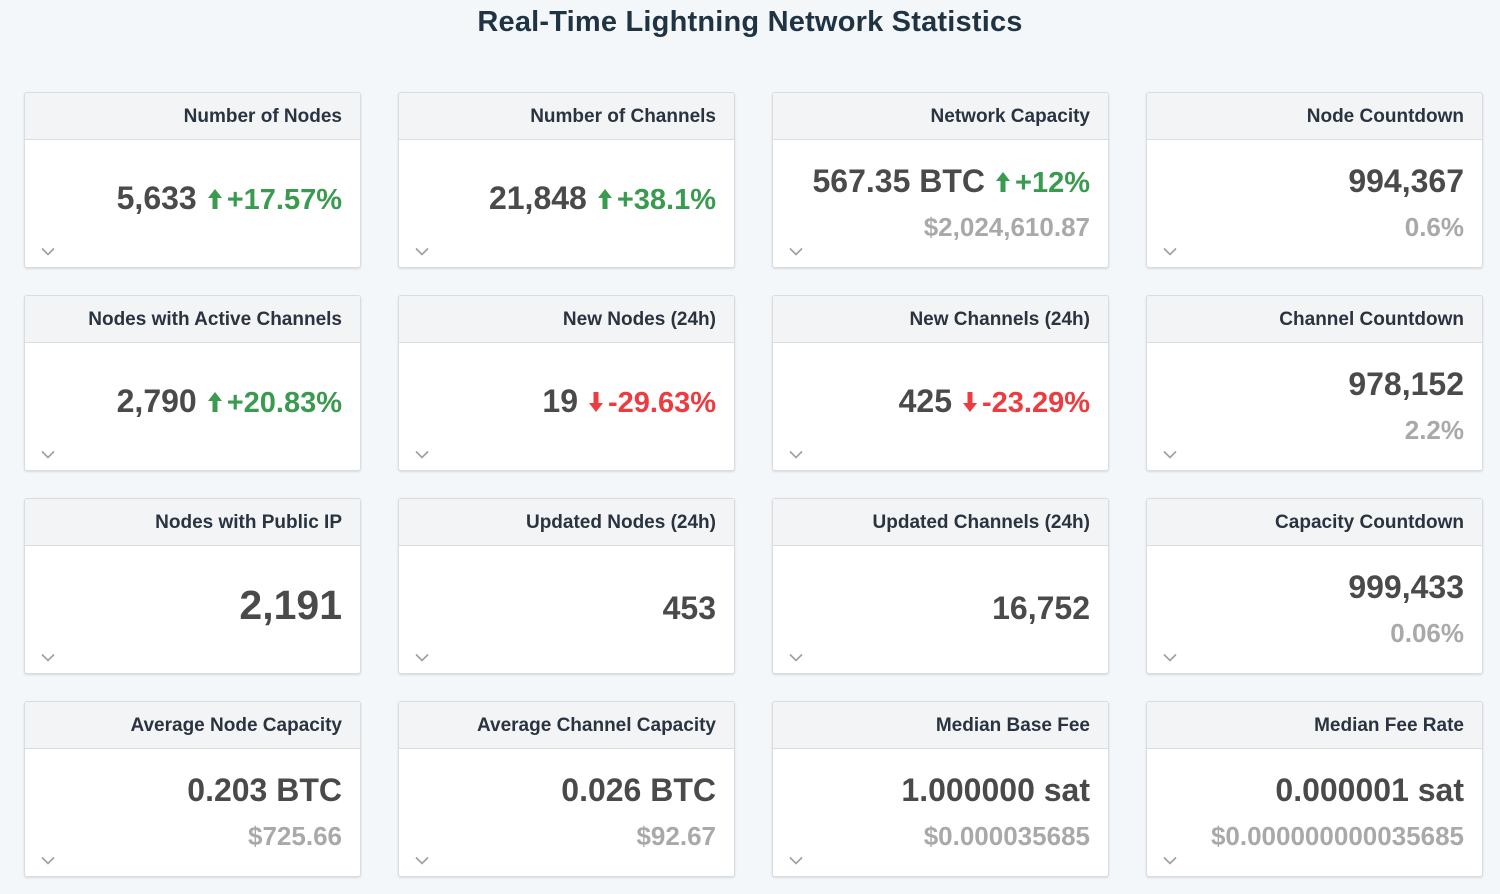  What do you see at coordinates (1434, 430) in the screenshot?
I see `card-secondary-value: 2.2%` at bounding box center [1434, 430].